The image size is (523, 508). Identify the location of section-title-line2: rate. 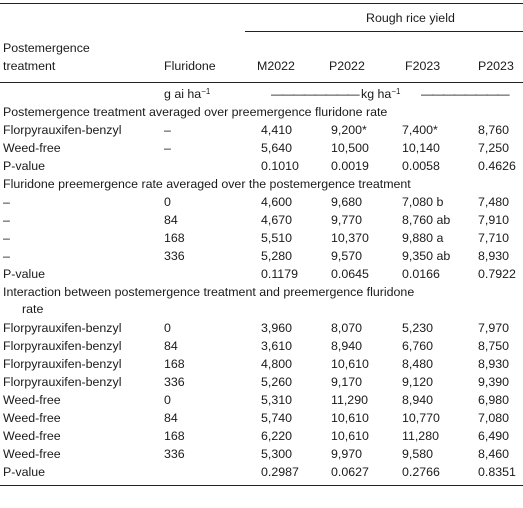
(33, 309).